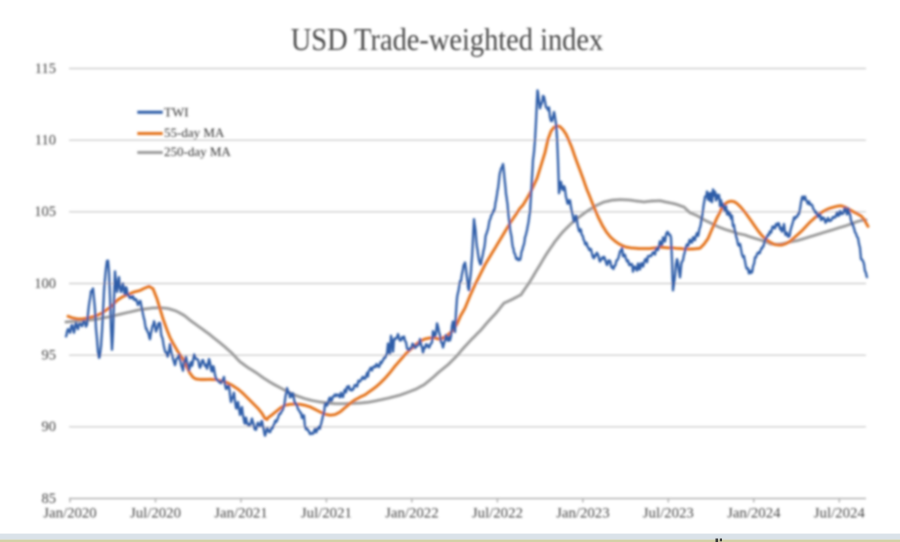  Describe the element at coordinates (45, 284) in the screenshot. I see `svg-text: 100` at that location.